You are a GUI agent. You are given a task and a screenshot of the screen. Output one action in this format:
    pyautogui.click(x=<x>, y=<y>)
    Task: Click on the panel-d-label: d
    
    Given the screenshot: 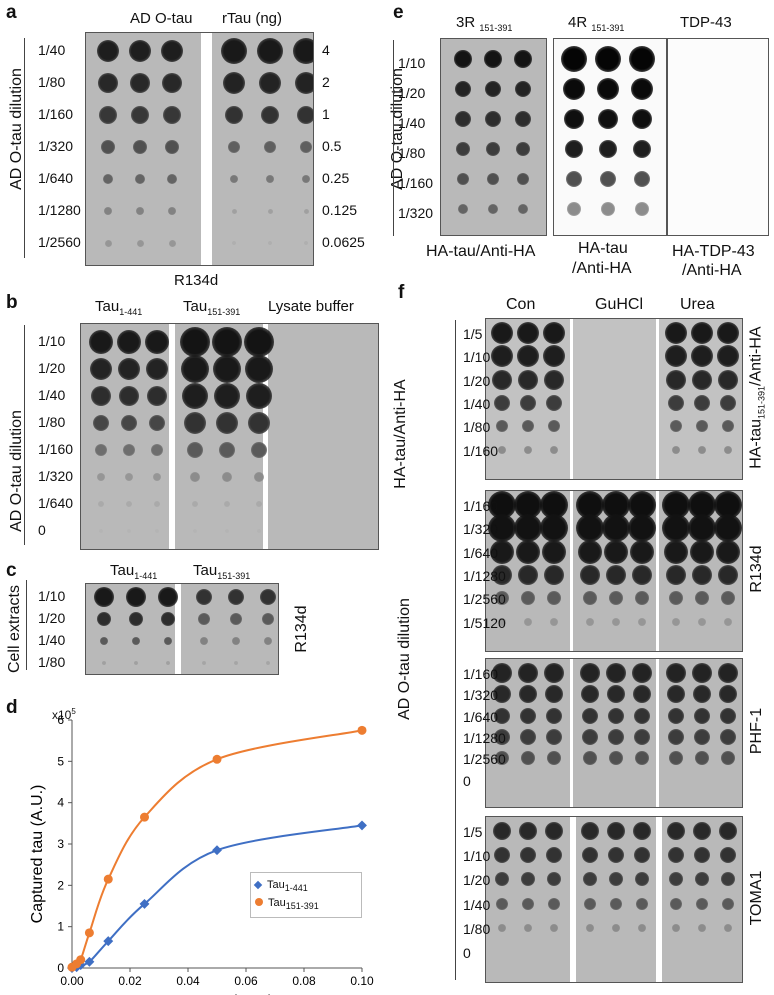 What is the action you would take?
    pyautogui.click(x=12, y=707)
    